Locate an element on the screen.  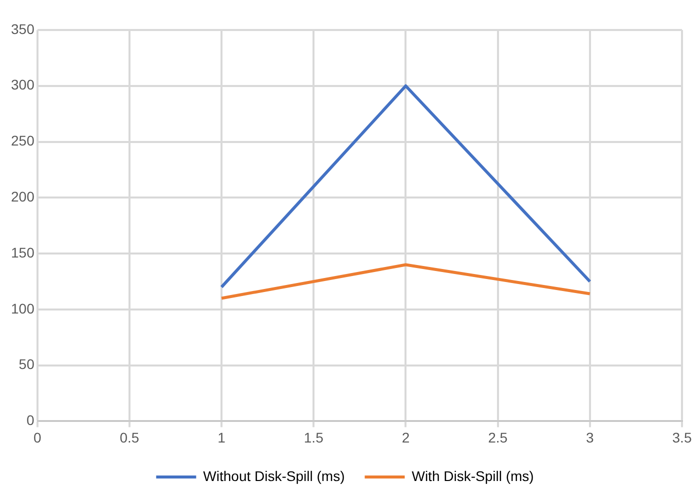
x-tick-label: 2.5 is located at coordinates (498, 437).